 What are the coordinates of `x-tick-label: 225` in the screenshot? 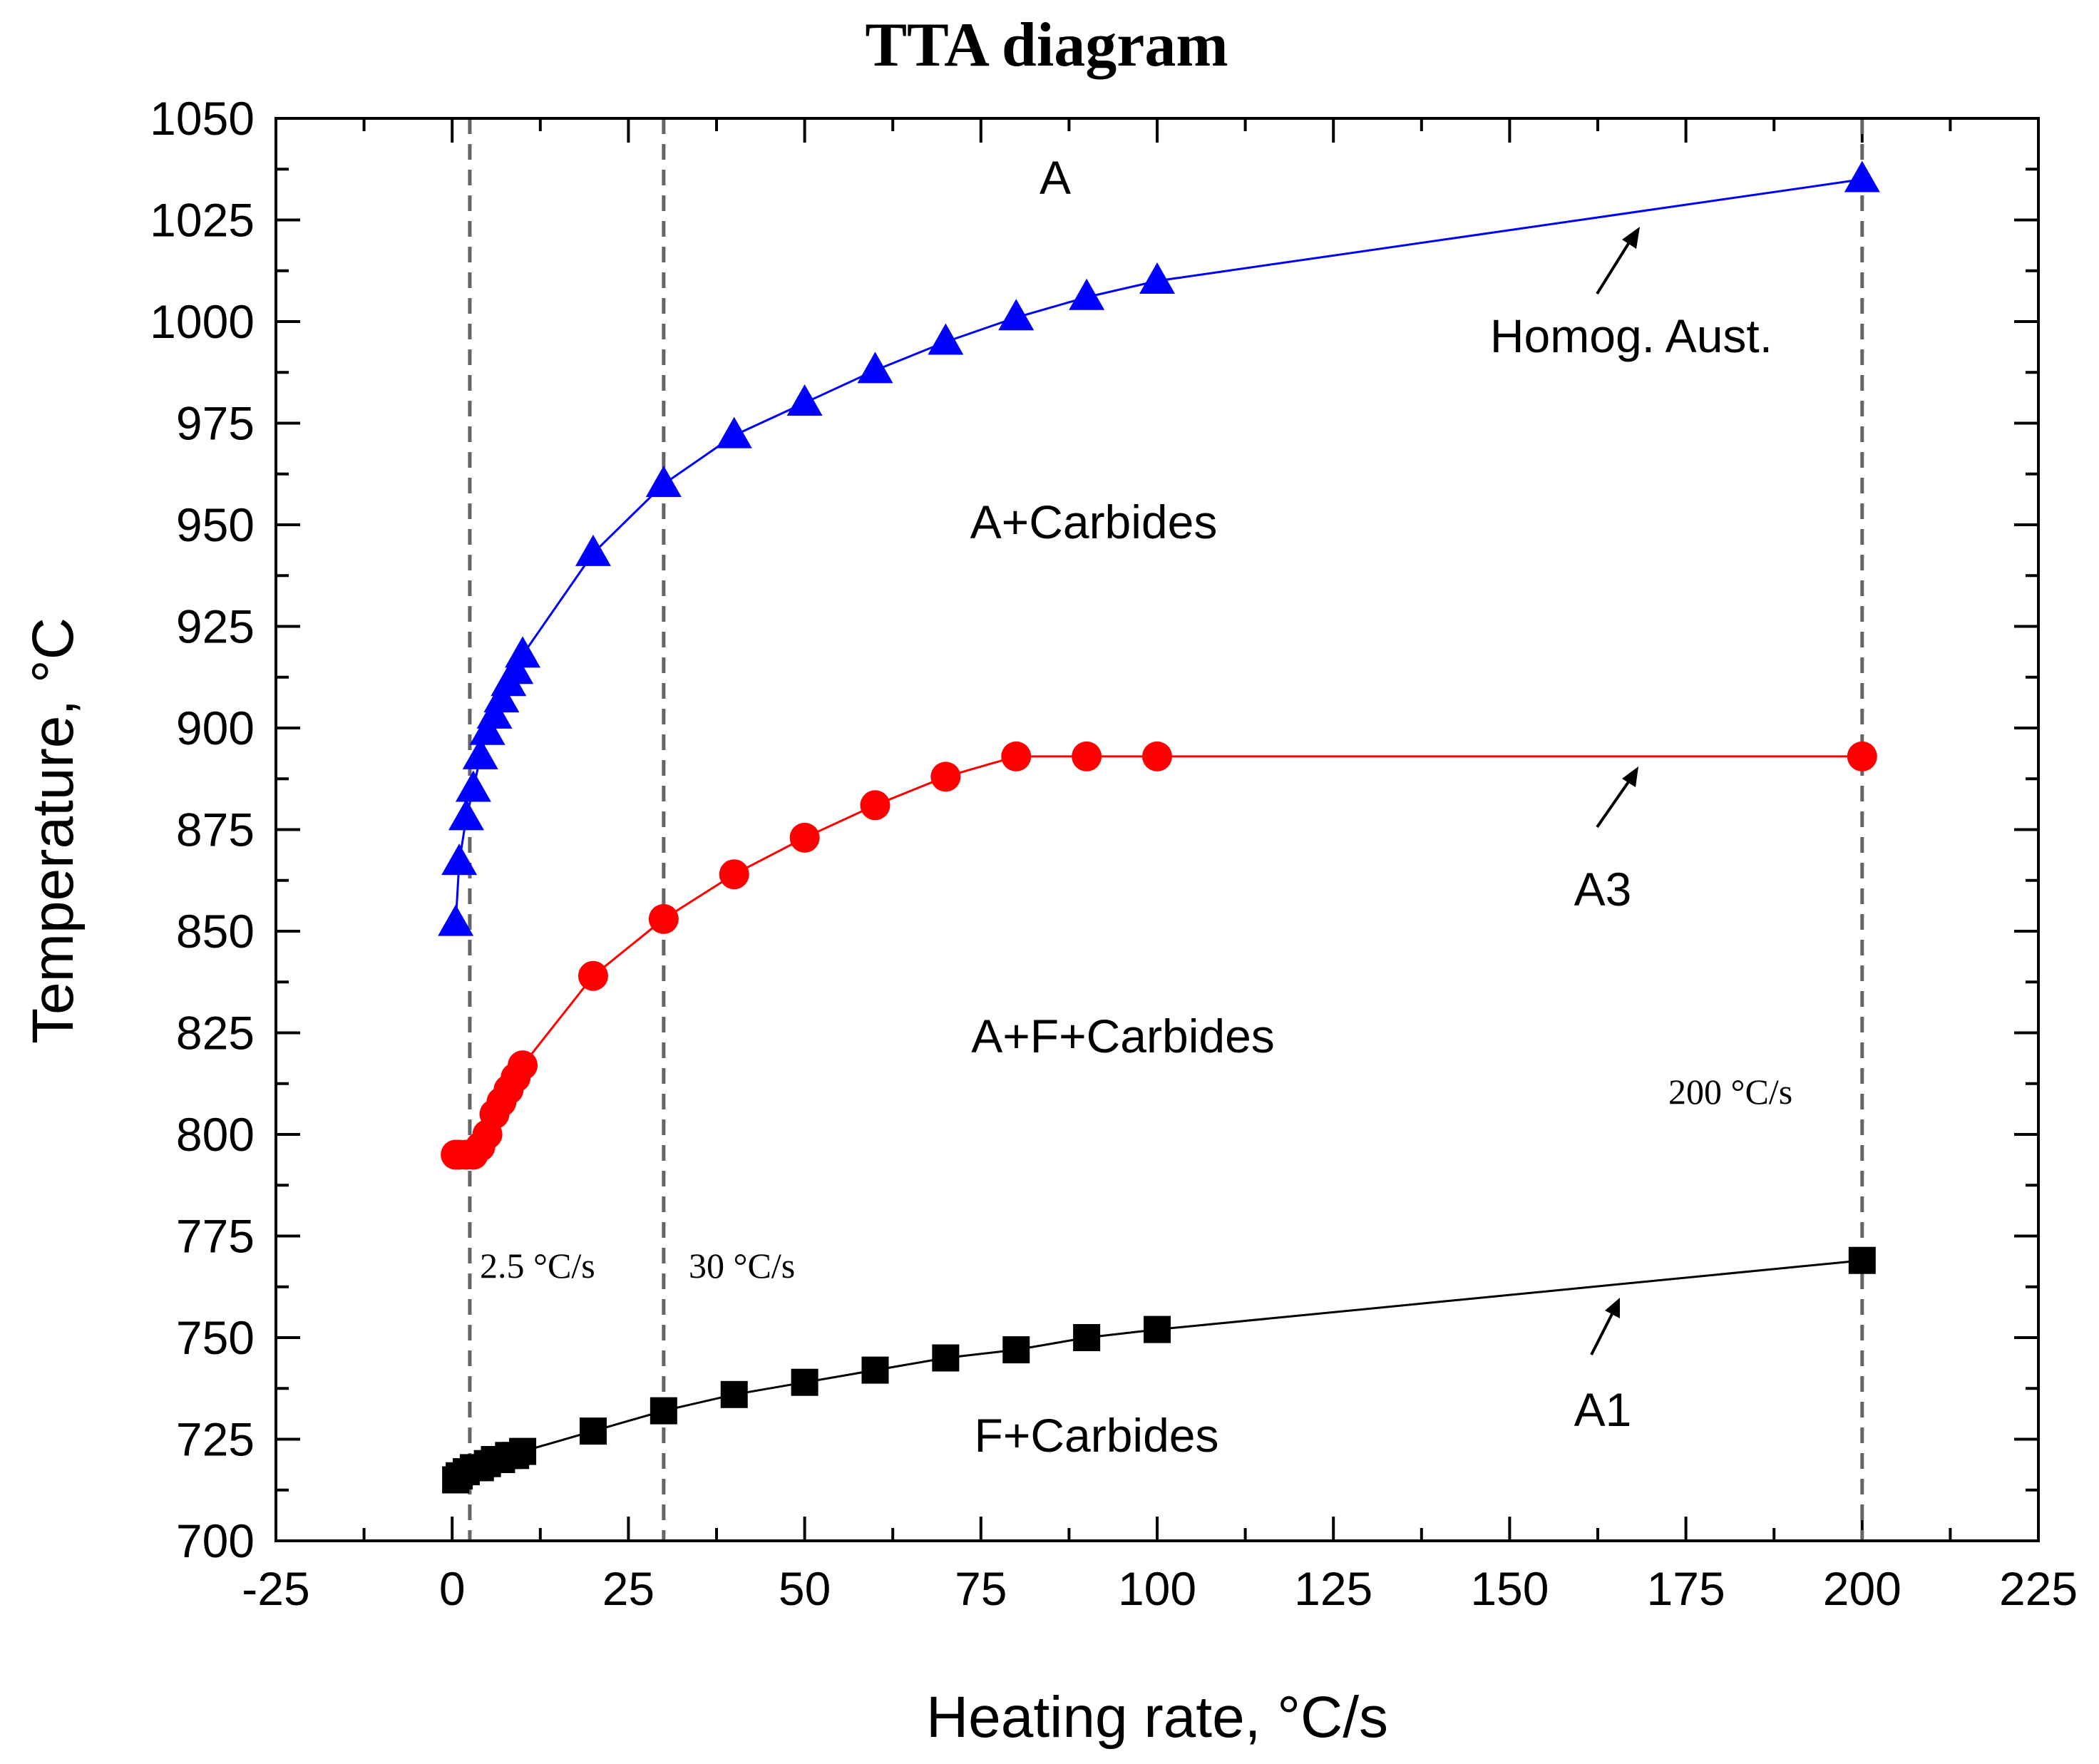 It's located at (2038, 1588).